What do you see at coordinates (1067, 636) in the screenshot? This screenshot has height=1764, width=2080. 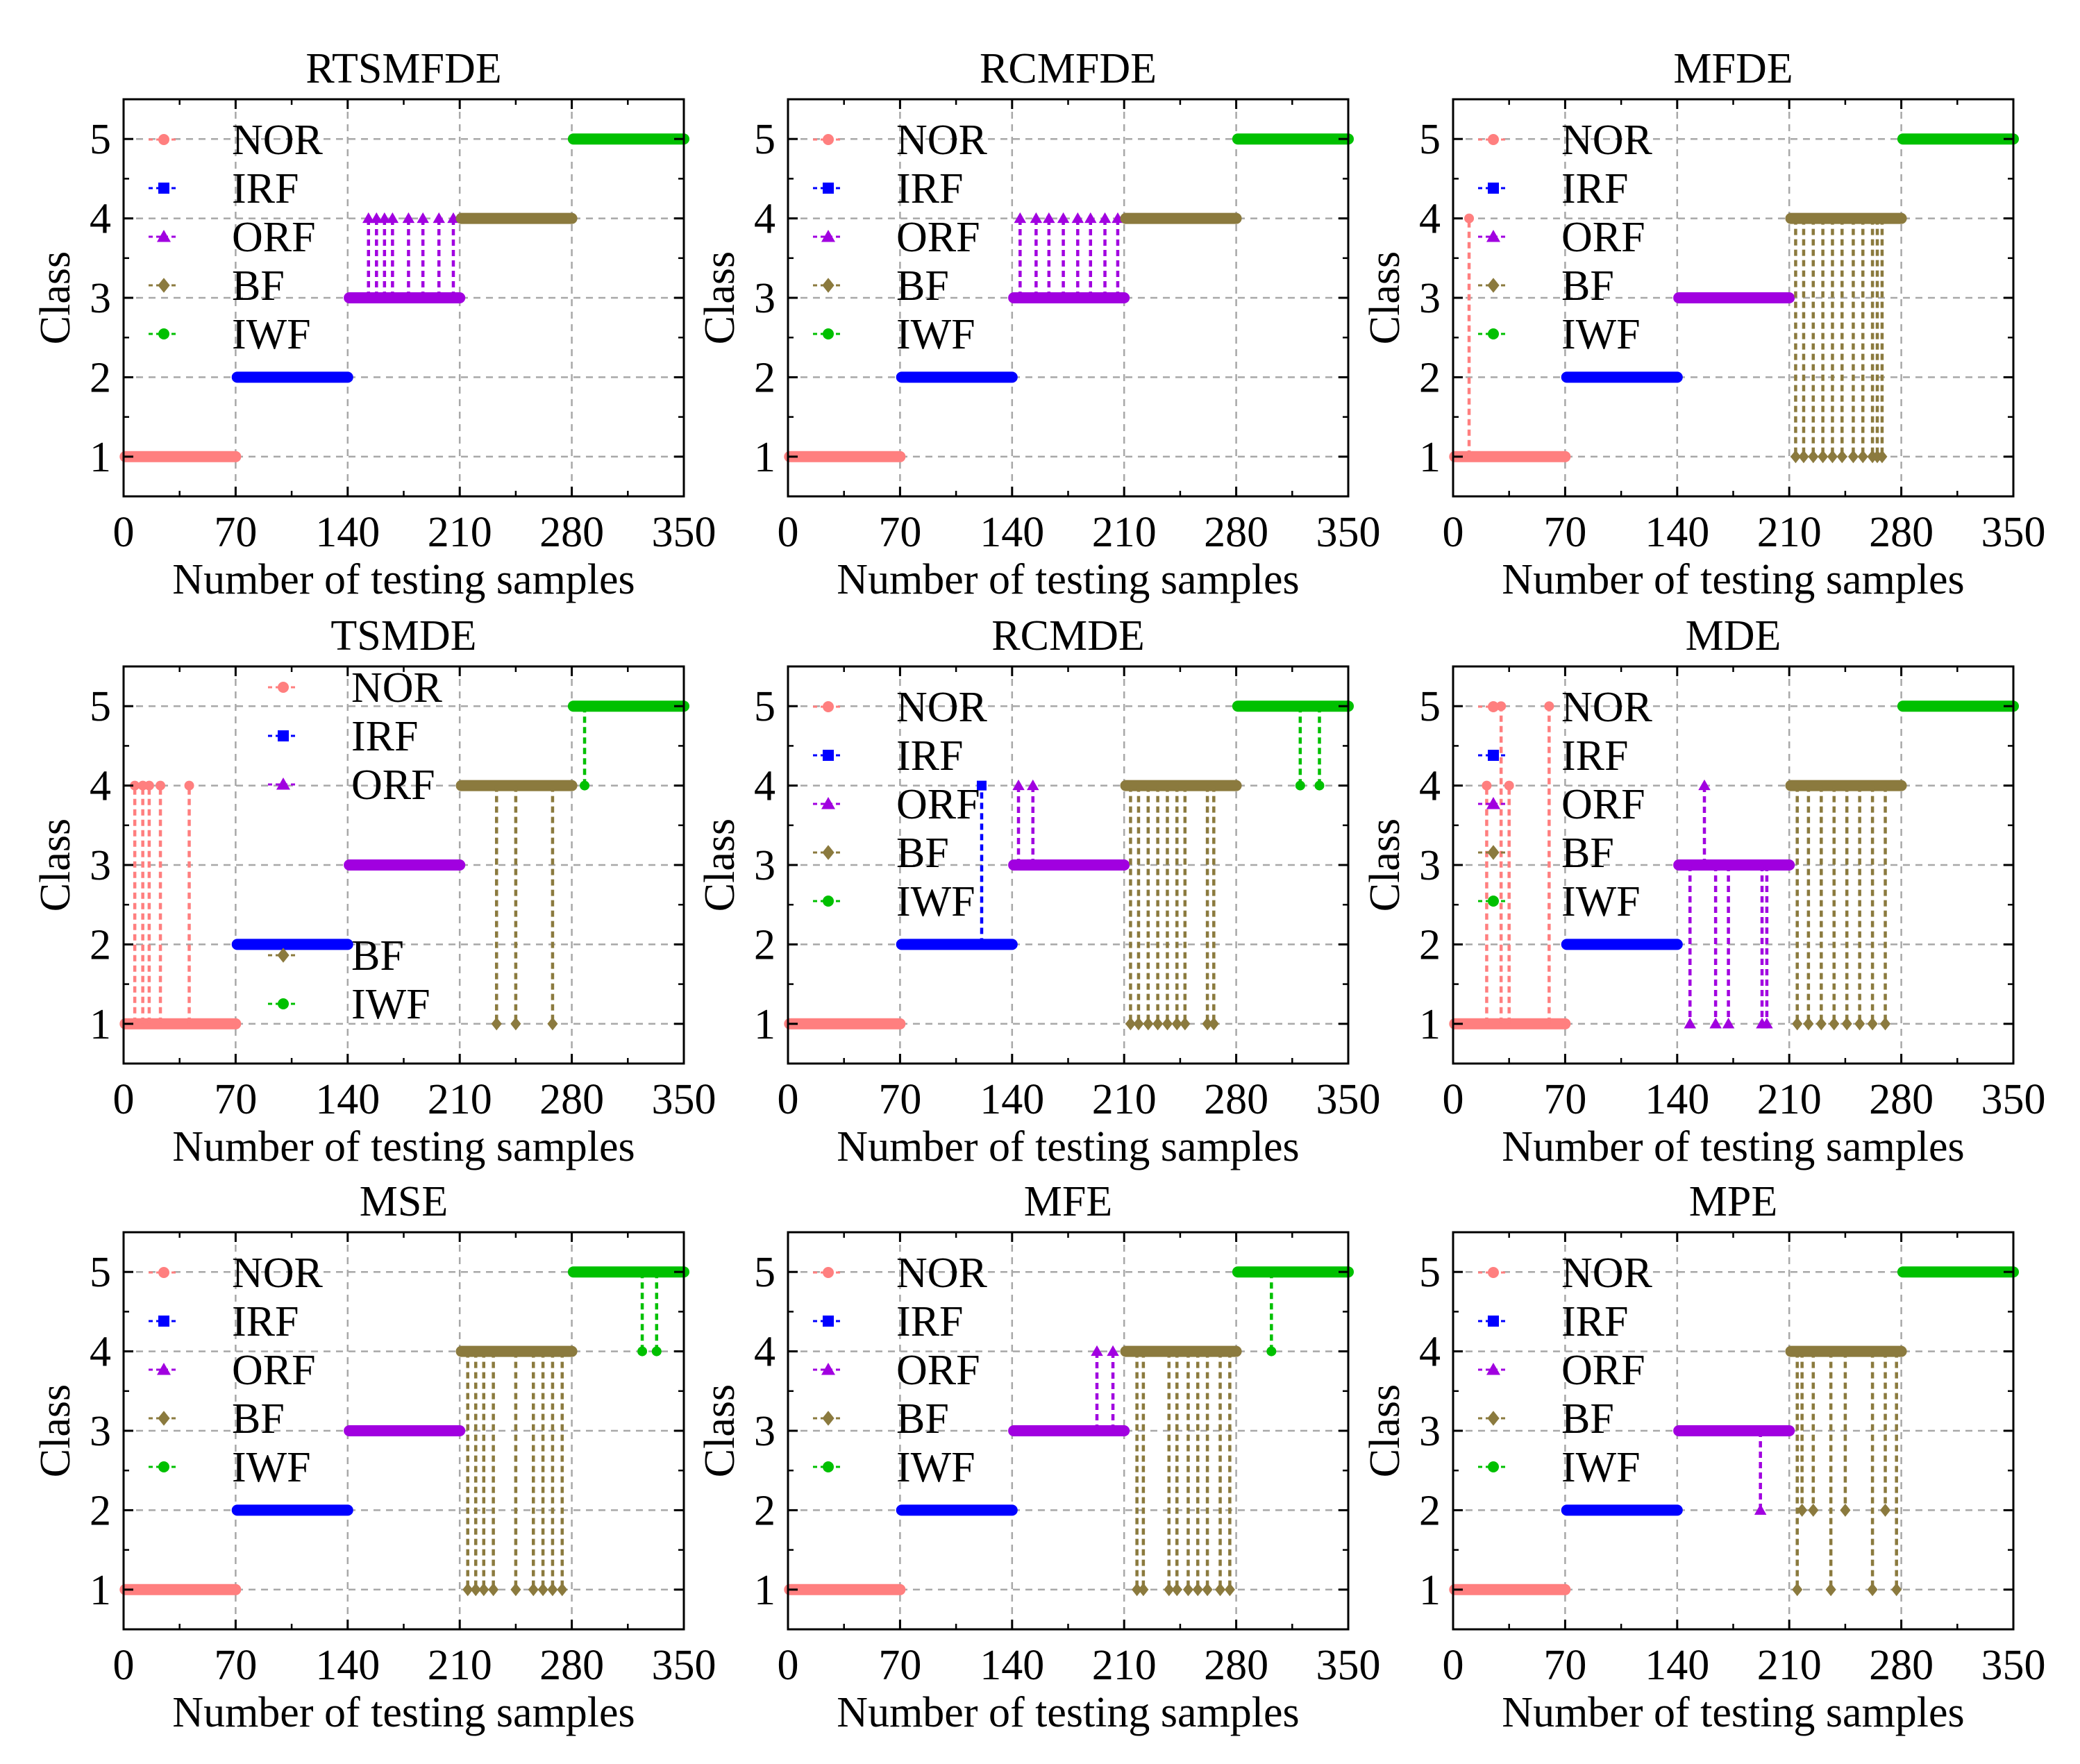 I see `chart-title: RCMDE` at bounding box center [1067, 636].